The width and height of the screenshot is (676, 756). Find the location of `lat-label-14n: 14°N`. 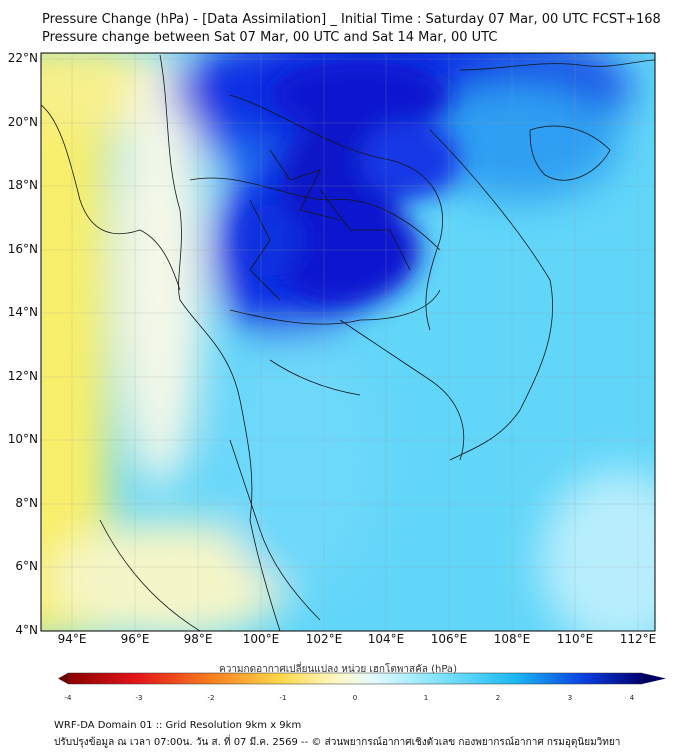

lat-label-14n: 14°N is located at coordinates (22, 312).